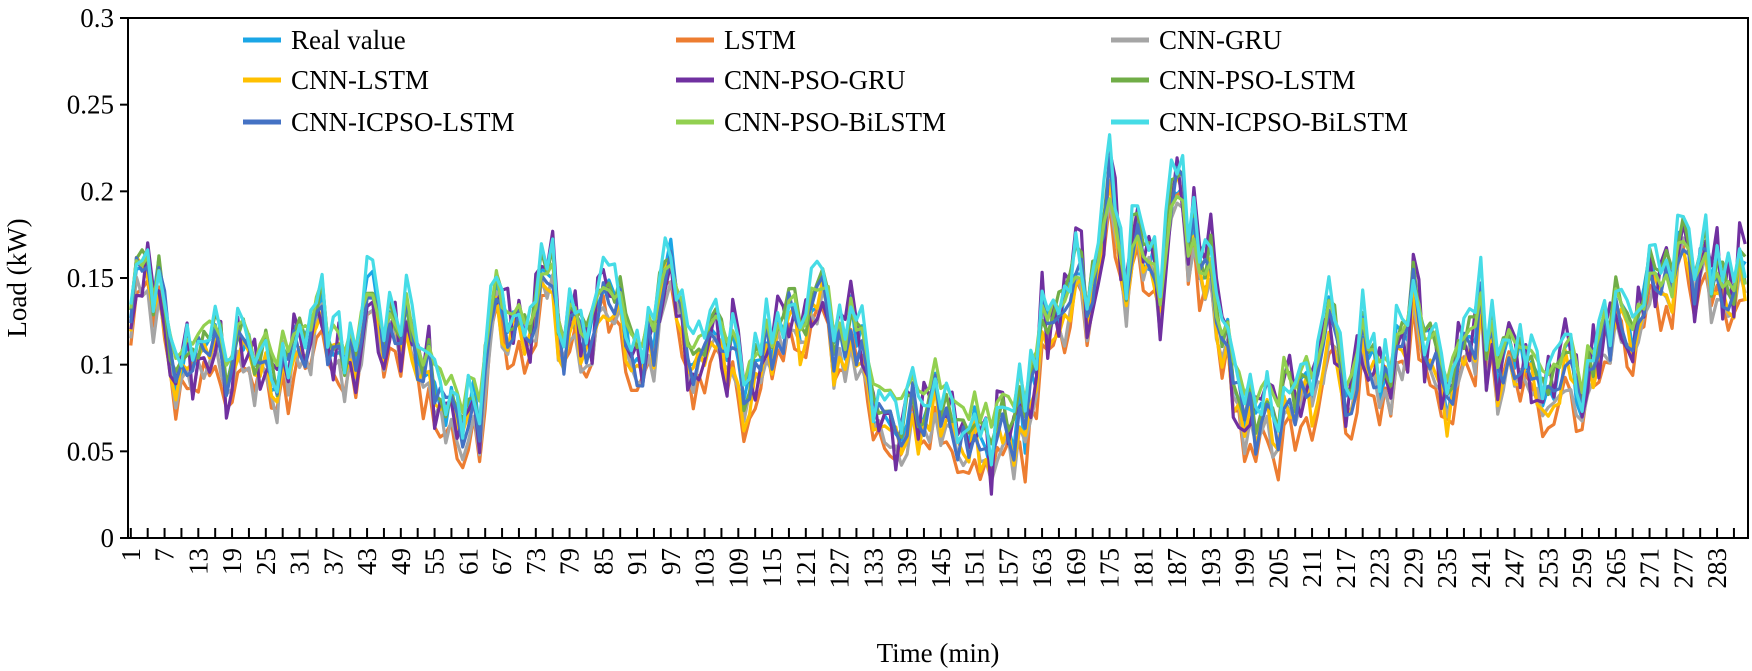 The width and height of the screenshot is (1752, 671). I want to click on legend-label: CNN-PSO-GRU, so click(815, 80).